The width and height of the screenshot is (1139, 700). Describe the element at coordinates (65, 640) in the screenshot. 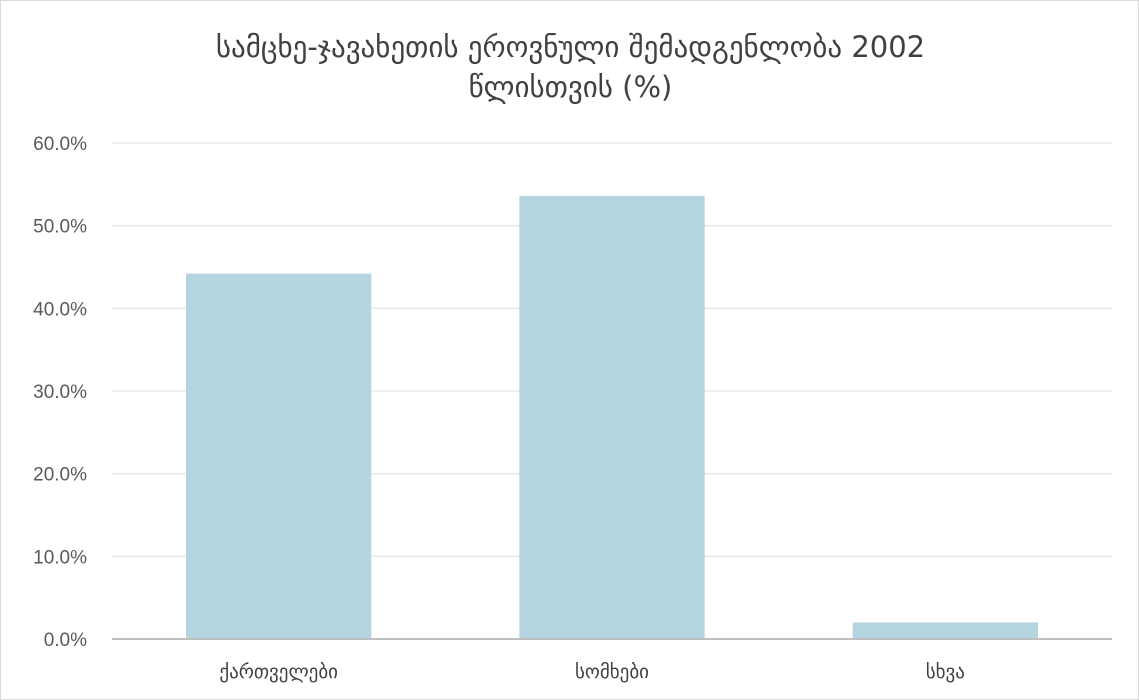

I see `y-tick-label: 0.0%` at that location.